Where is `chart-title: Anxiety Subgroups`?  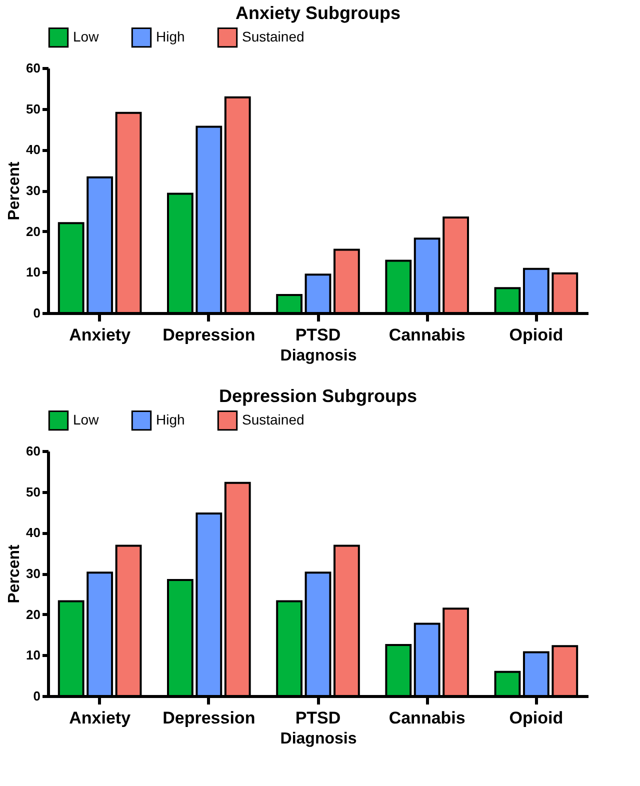
chart-title: Anxiety Subgroups is located at coordinates (318, 13).